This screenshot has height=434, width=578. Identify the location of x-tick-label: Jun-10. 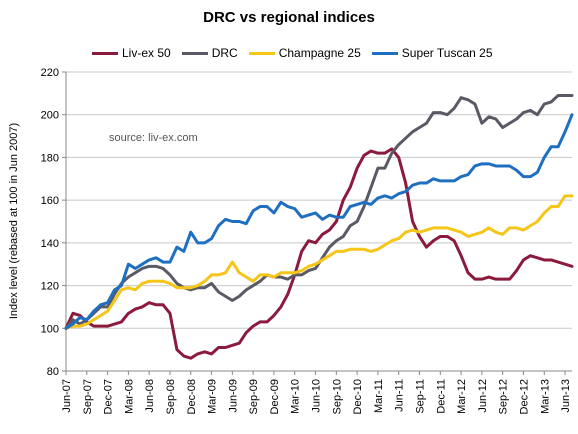
(317, 396).